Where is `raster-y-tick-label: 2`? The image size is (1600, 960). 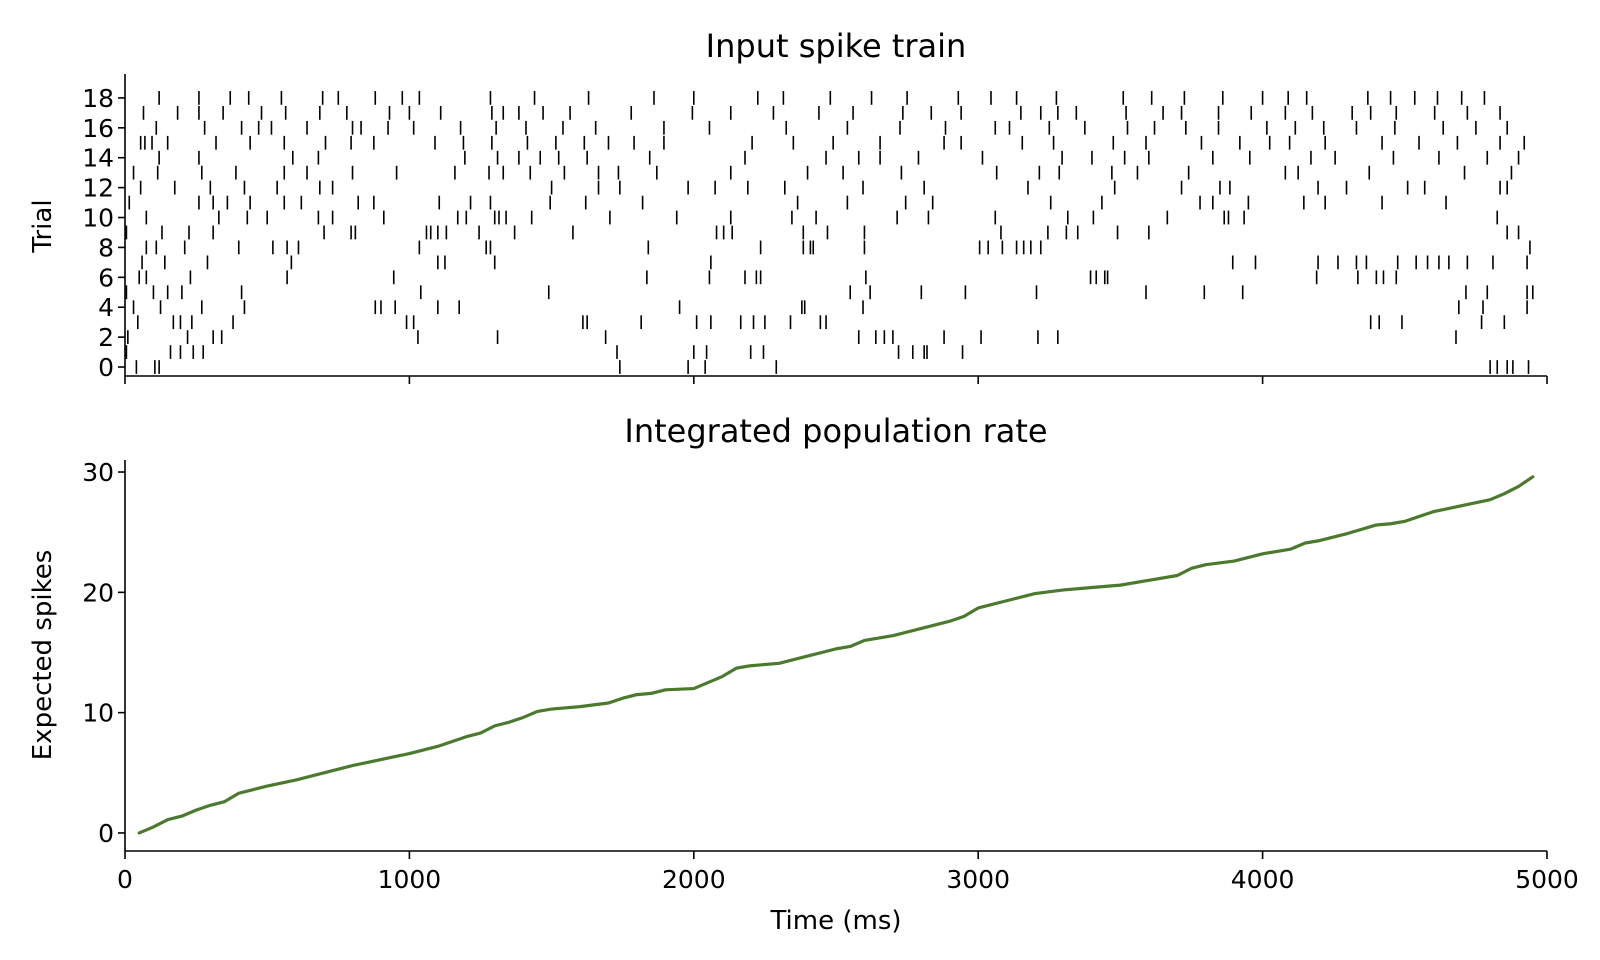 raster-y-tick-label: 2 is located at coordinates (106, 337).